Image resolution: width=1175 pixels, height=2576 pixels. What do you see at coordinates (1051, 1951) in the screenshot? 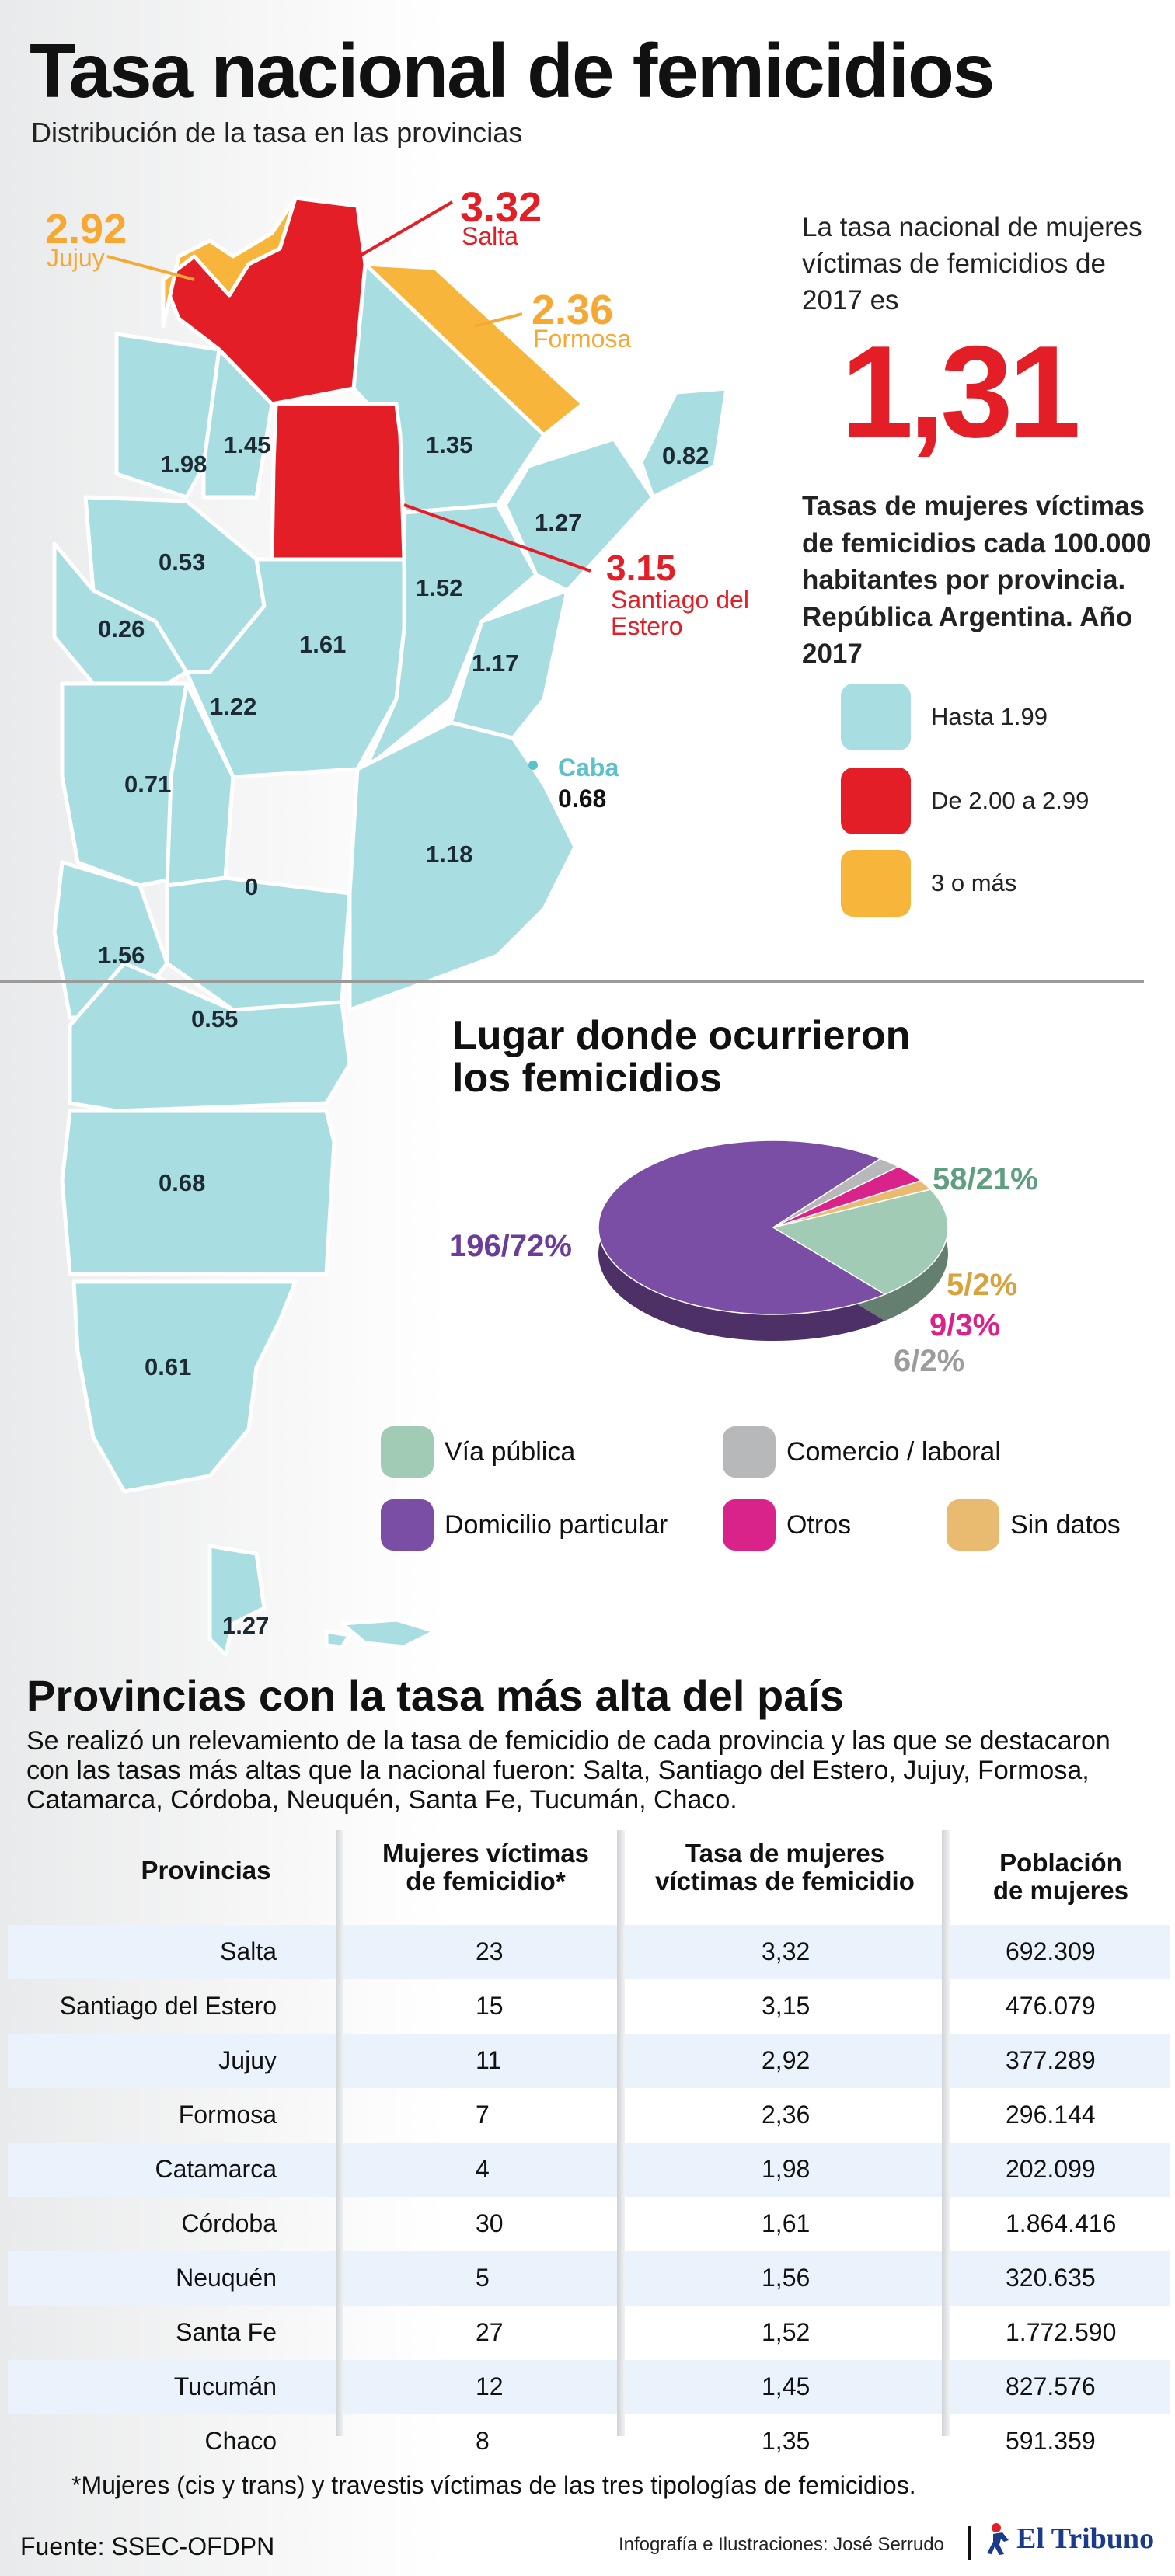
I see `cell-poblacion: 692.309` at bounding box center [1051, 1951].